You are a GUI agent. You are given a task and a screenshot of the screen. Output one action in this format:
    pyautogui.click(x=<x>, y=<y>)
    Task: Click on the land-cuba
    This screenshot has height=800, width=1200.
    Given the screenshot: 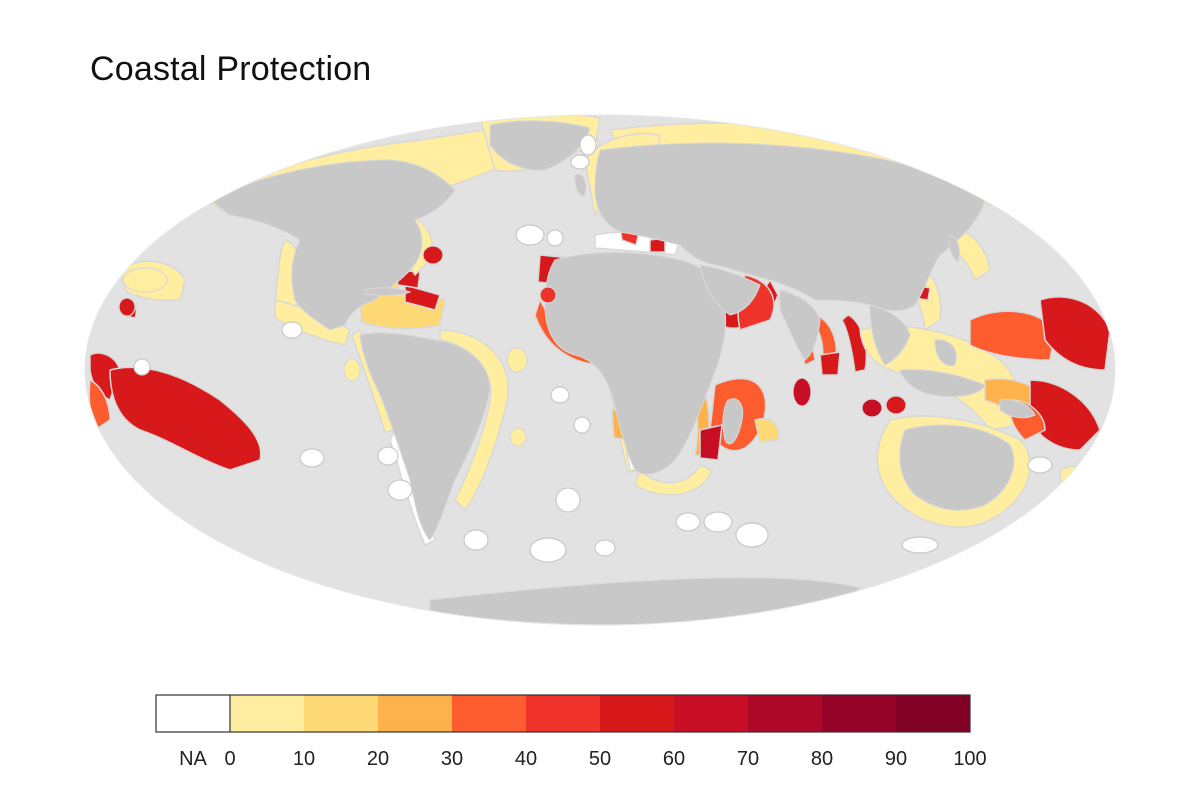 What is the action you would take?
    pyautogui.click(x=388, y=291)
    